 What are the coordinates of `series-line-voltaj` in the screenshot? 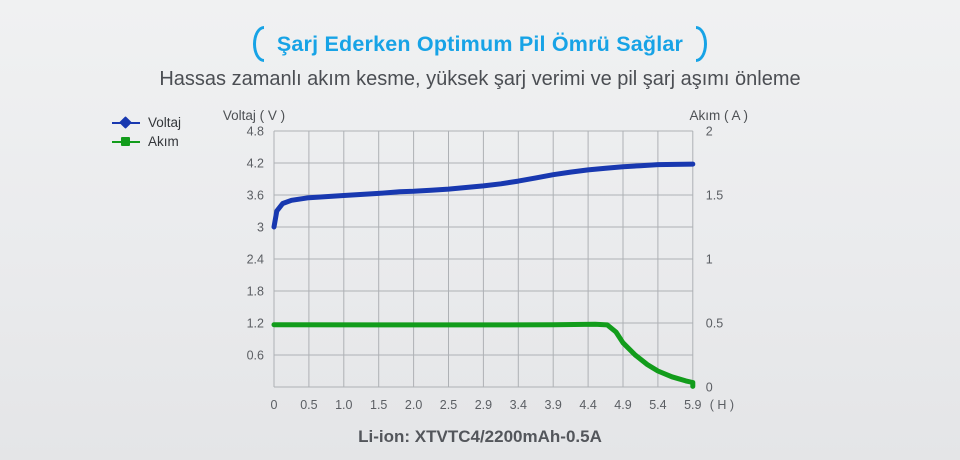 It's located at (483, 195).